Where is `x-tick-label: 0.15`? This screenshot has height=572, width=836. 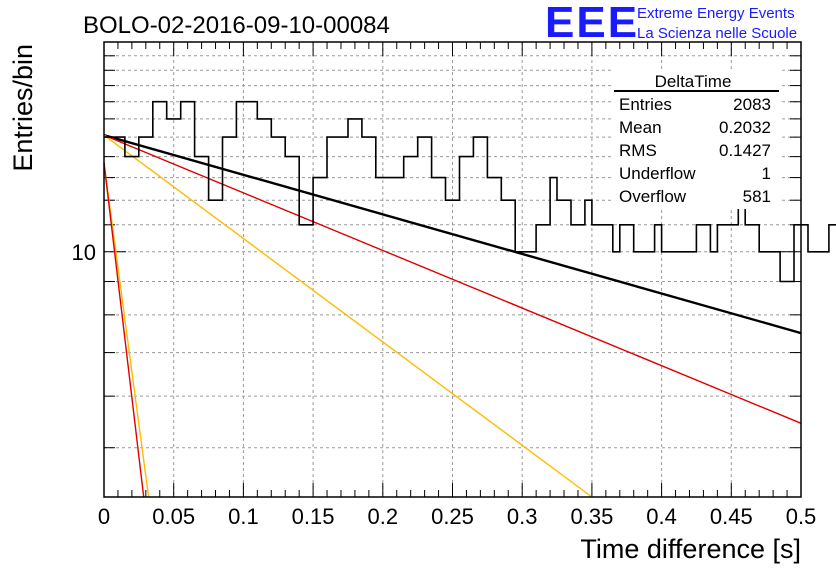
x-tick-label: 0.15 is located at coordinates (313, 516).